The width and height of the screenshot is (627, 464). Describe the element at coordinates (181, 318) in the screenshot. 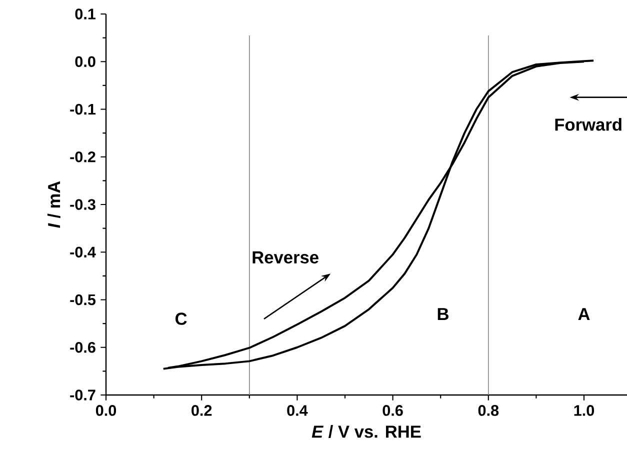

I see `annotation: C` at that location.